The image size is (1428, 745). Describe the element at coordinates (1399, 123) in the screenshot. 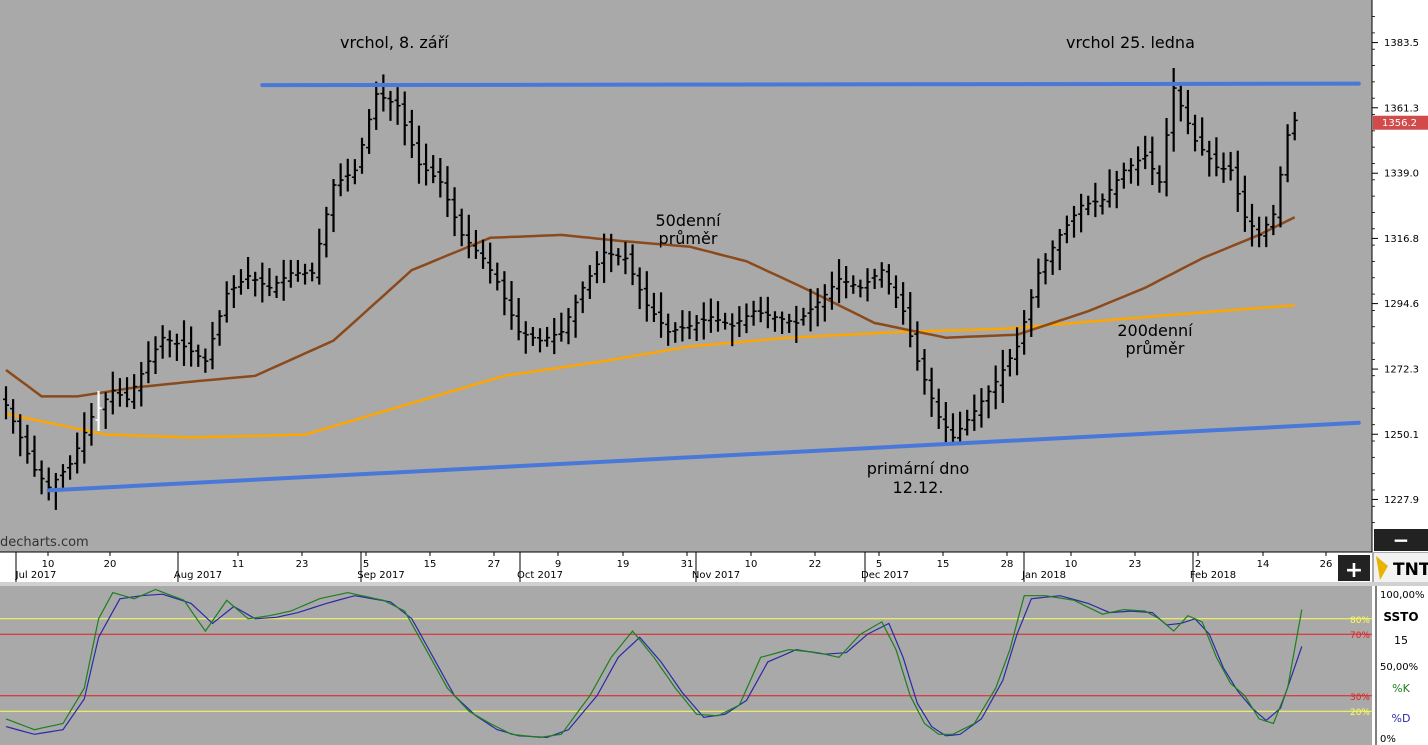

I see `last-price-value: 1356.2` at that location.